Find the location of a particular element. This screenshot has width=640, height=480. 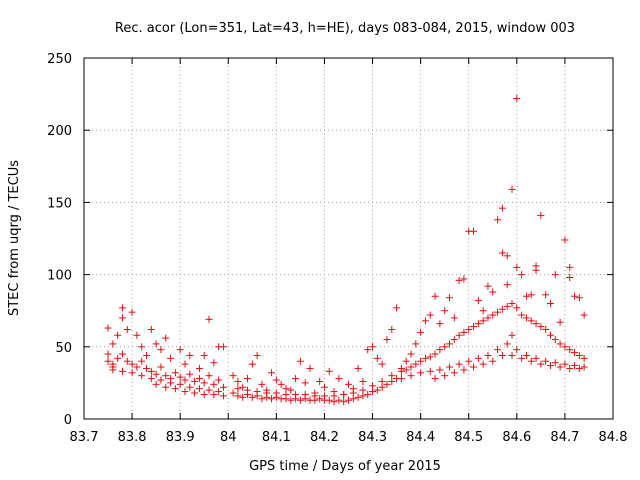

x-tick-label: 84.8 is located at coordinates (613, 437).